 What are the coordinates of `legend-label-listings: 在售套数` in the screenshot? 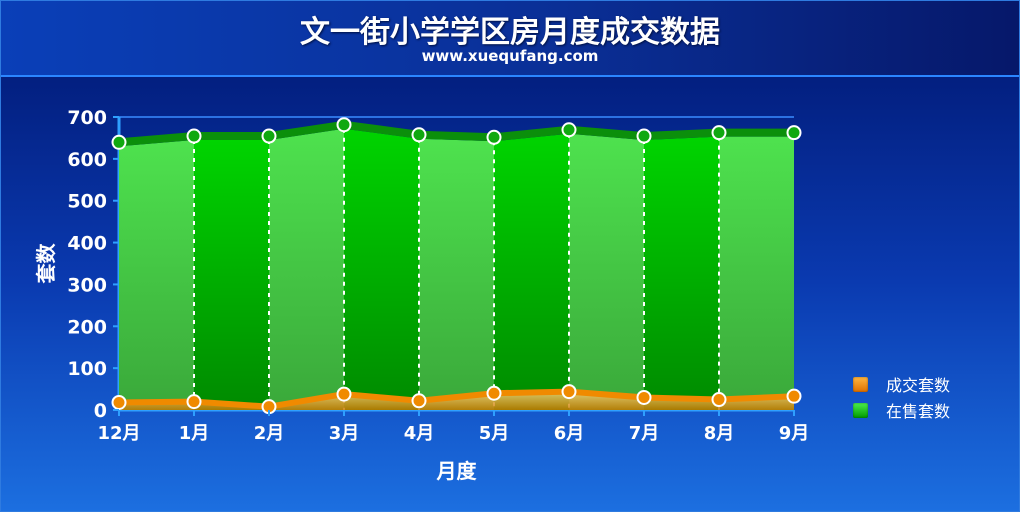 It's located at (918, 411).